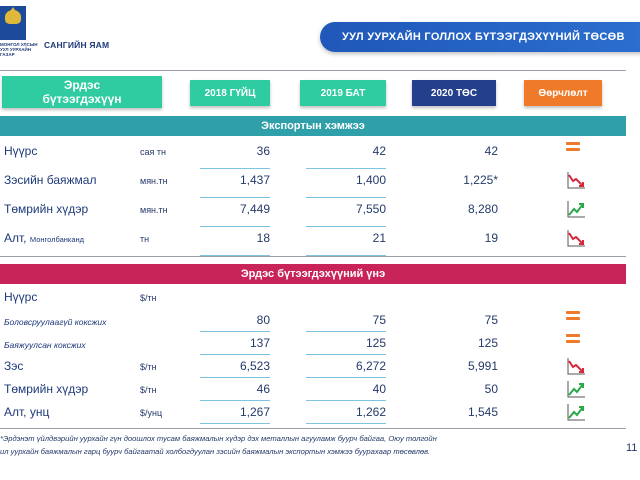 The image size is (640, 480). Describe the element at coordinates (482, 209) in the screenshot. I see `export-row-v2020: 8,280` at that location.